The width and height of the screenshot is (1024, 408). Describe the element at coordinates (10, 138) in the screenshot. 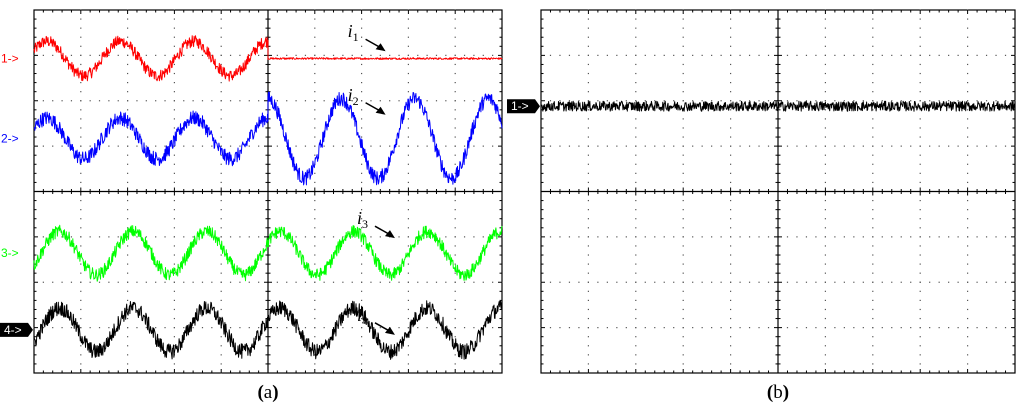

I see `channel-marker-i2: 2->` at that location.